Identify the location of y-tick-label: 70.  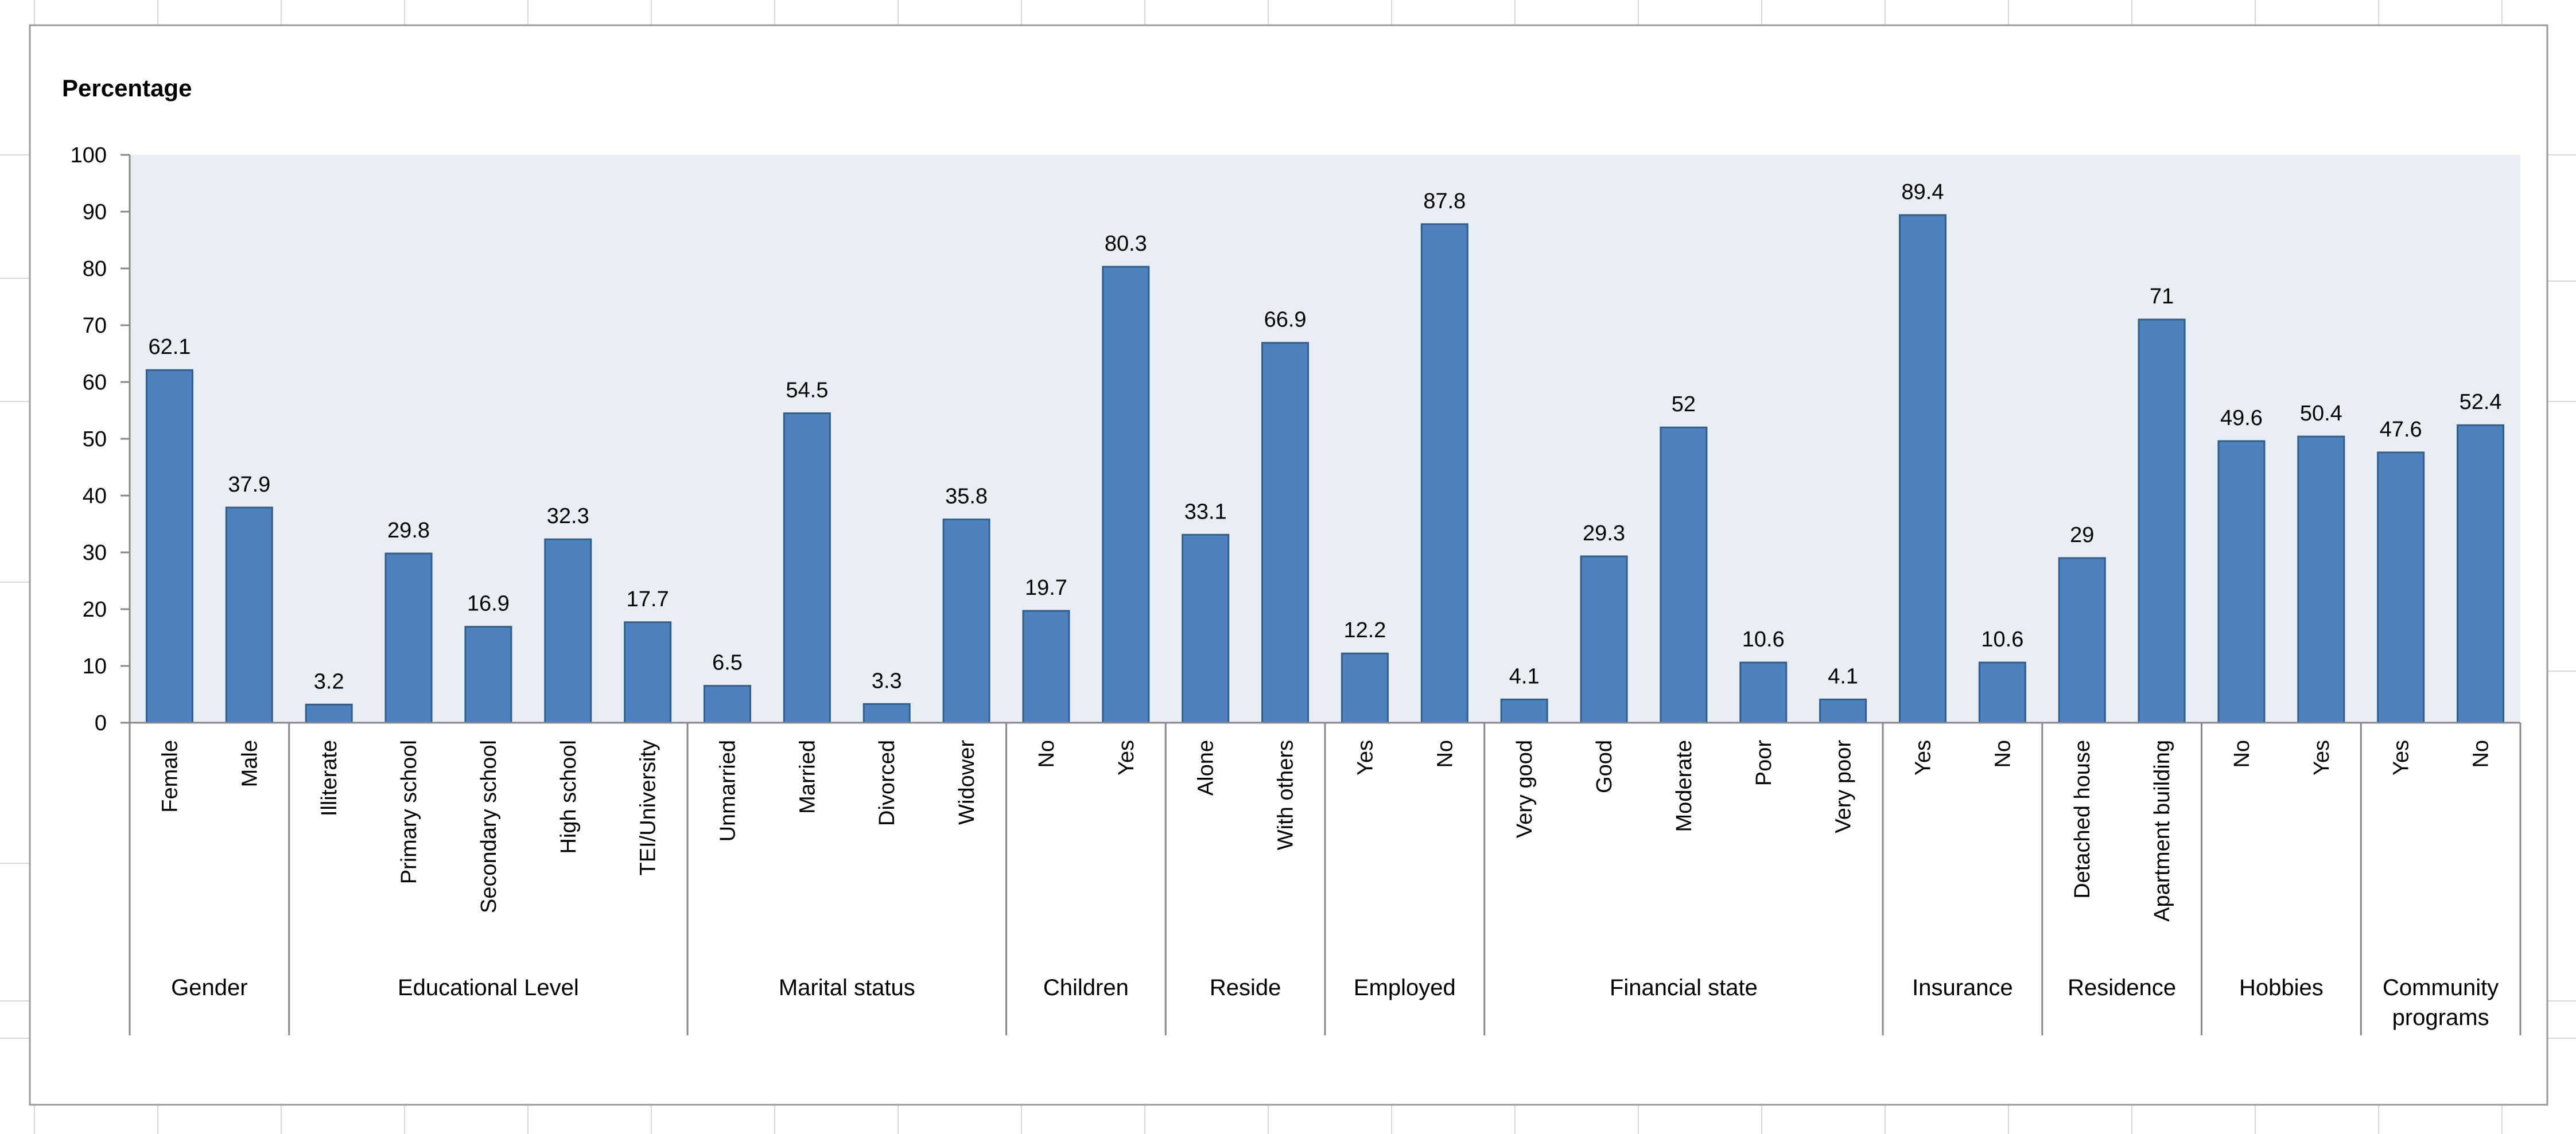
(95, 326).